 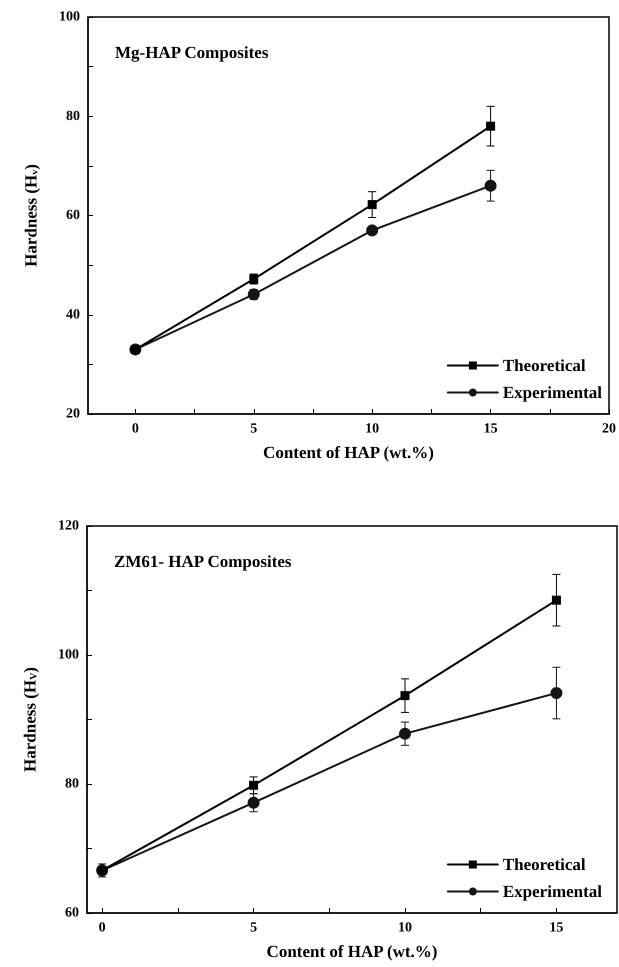 I want to click on x-tick-label: 20, so click(x=609, y=429).